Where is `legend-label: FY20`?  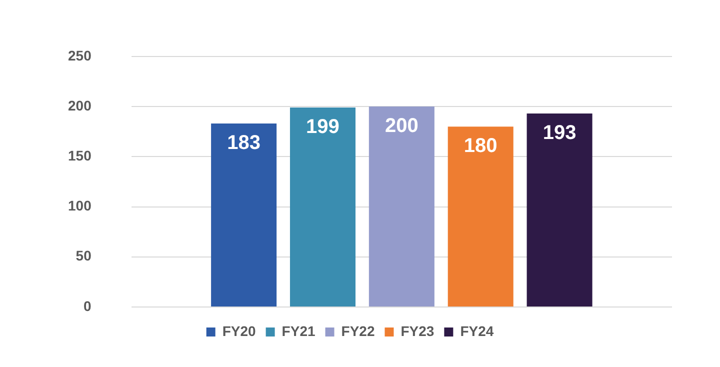
legend-label: FY20 is located at coordinates (239, 330).